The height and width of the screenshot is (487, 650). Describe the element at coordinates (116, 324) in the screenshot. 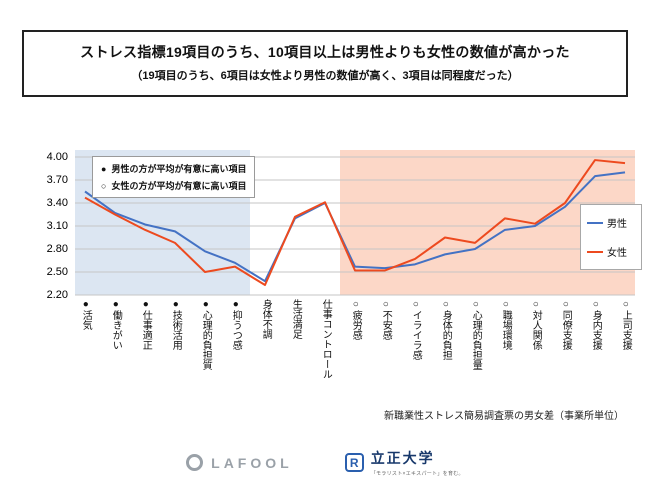

I see `x-axis-label-text: ●働きがい` at that location.